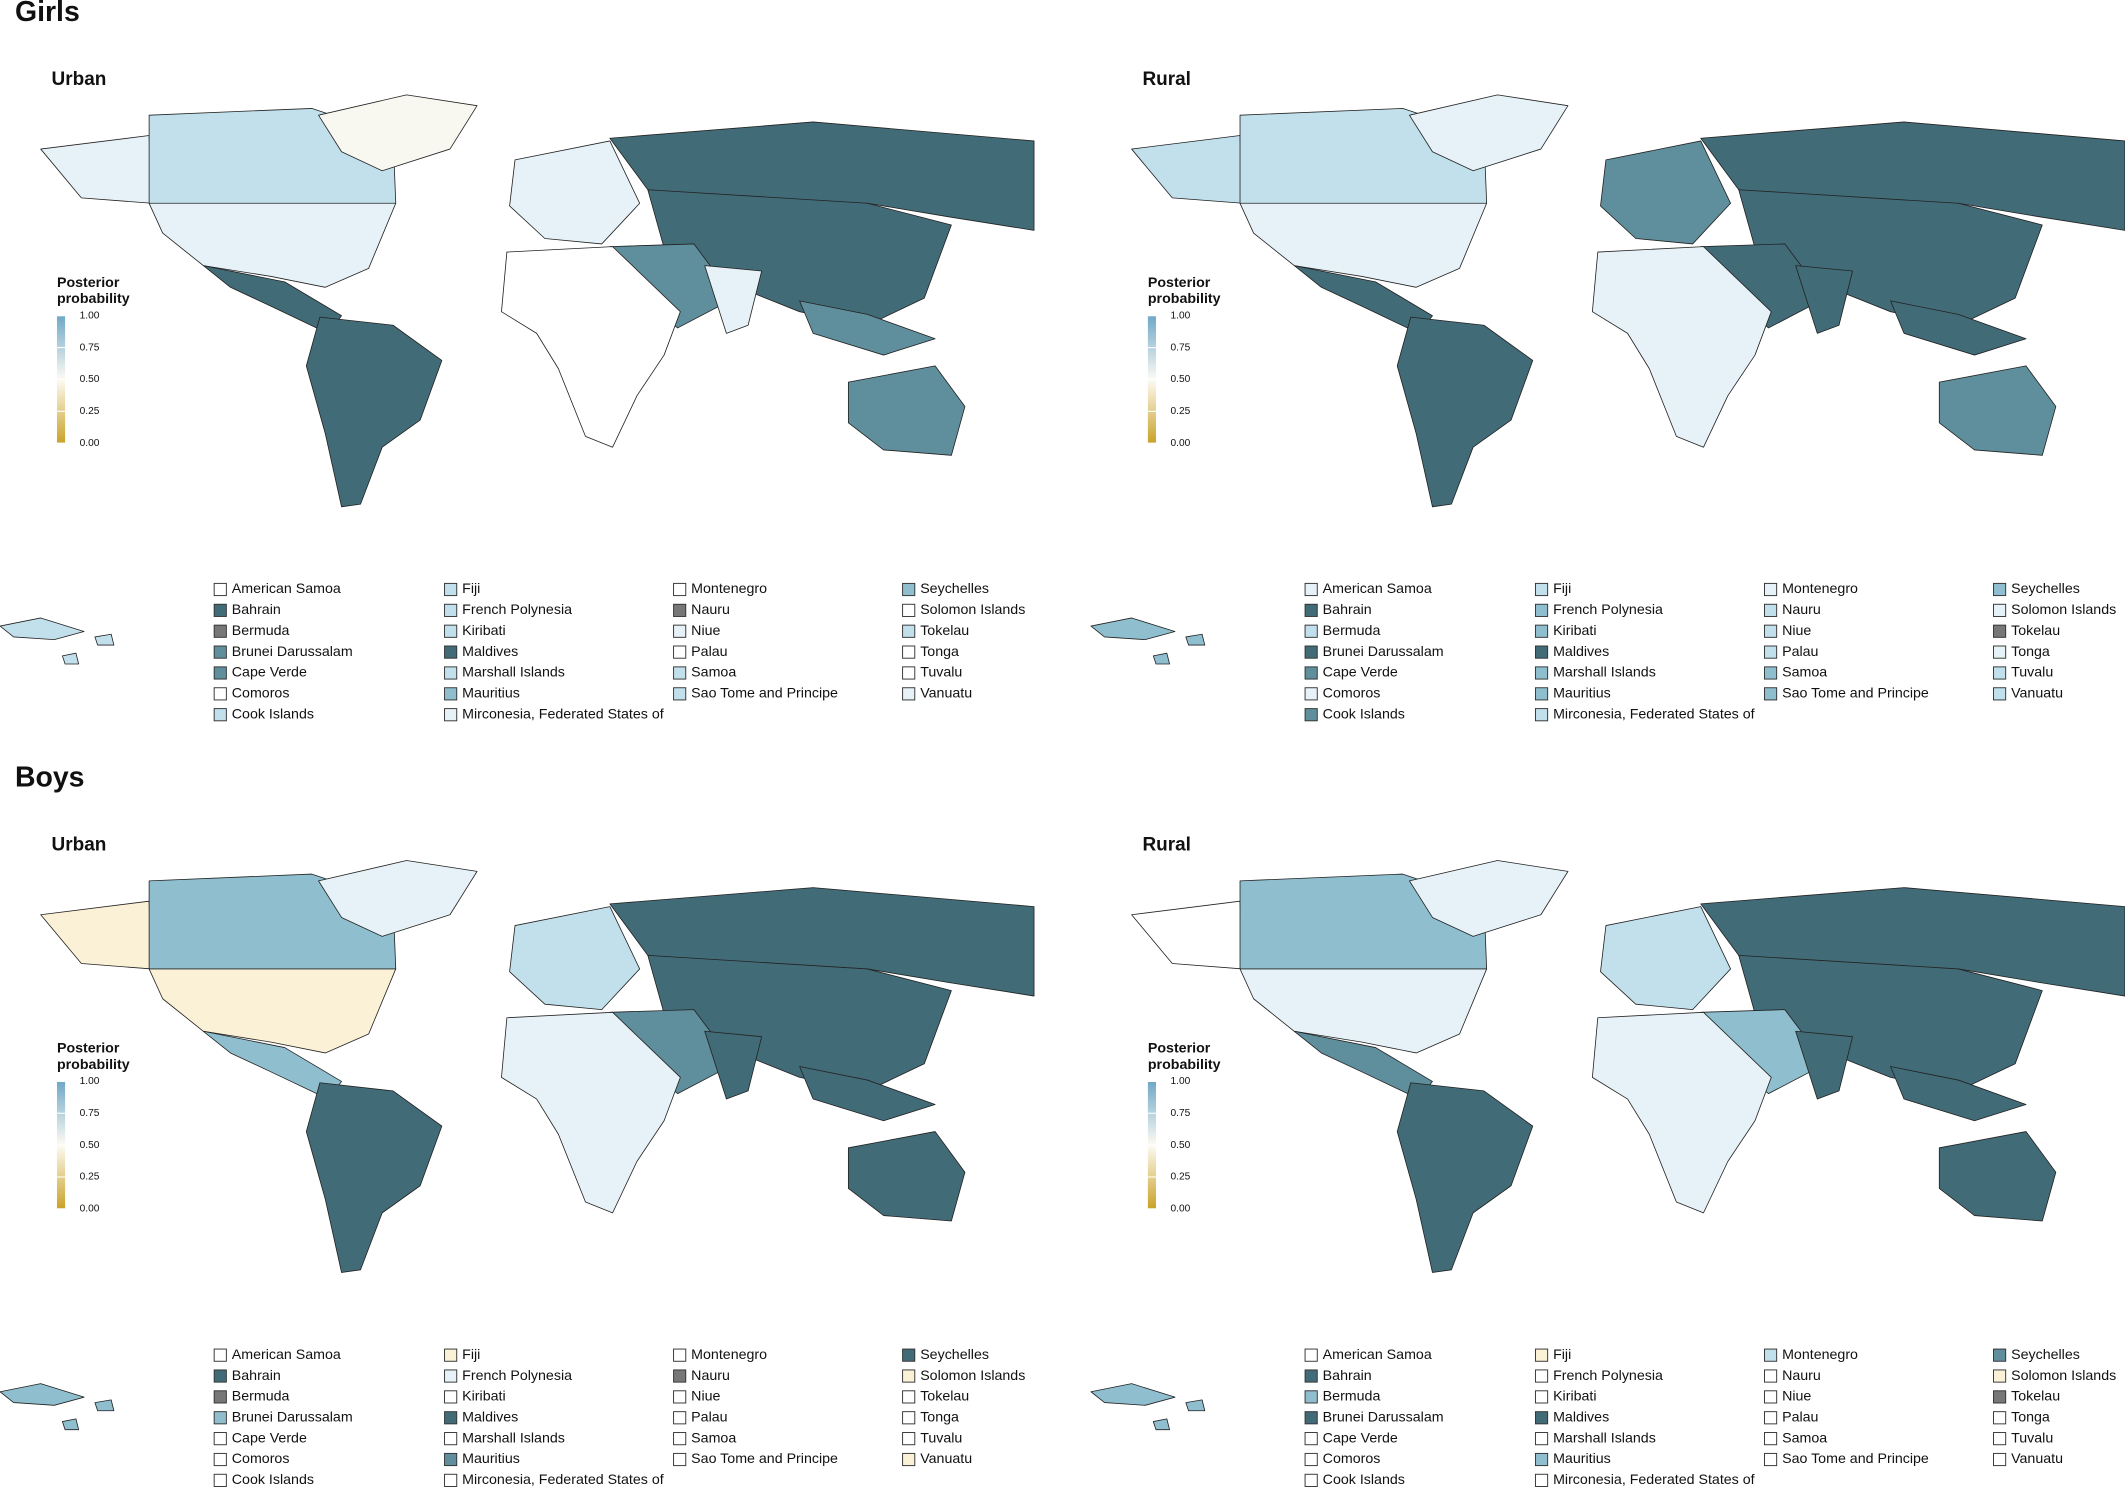  Describe the element at coordinates (2063, 1376) in the screenshot. I see `legend-label: Solomon Islands` at that location.